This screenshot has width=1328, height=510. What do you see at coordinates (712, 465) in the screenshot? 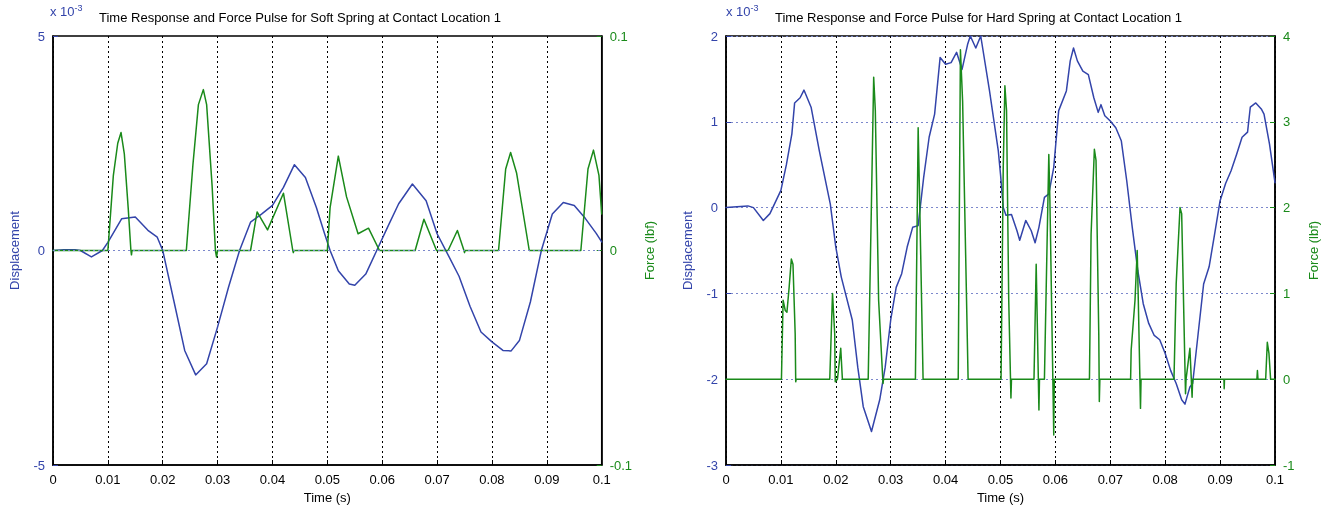
I see `y-tick-label: -3` at bounding box center [712, 465].